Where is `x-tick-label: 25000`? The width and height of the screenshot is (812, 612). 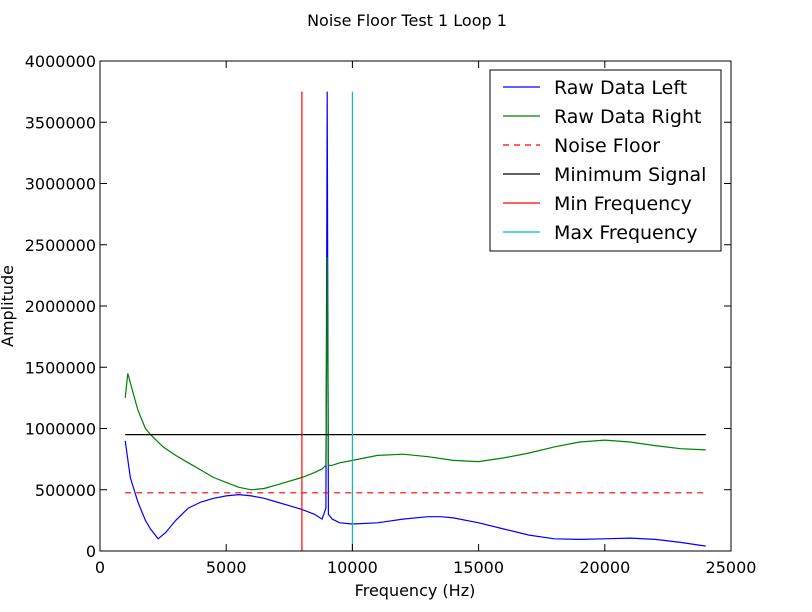 x-tick-label: 25000 is located at coordinates (731, 567).